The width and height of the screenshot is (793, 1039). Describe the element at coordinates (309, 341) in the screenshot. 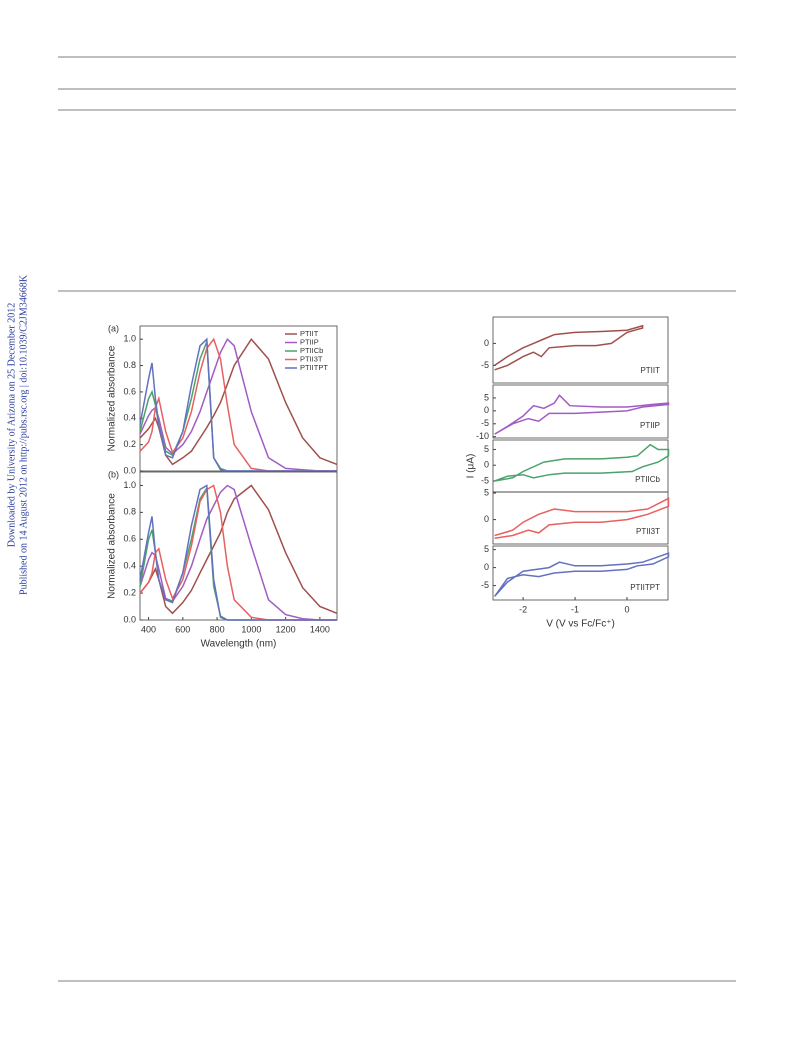

I see `legend-label: PTIIP` at that location.